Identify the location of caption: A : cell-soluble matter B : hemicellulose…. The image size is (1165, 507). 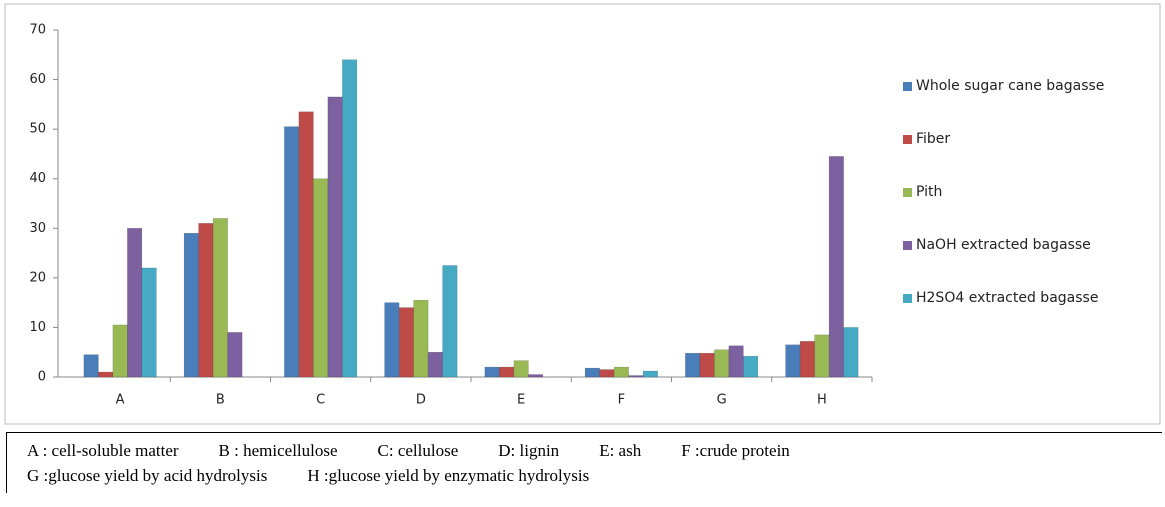
(584, 462).